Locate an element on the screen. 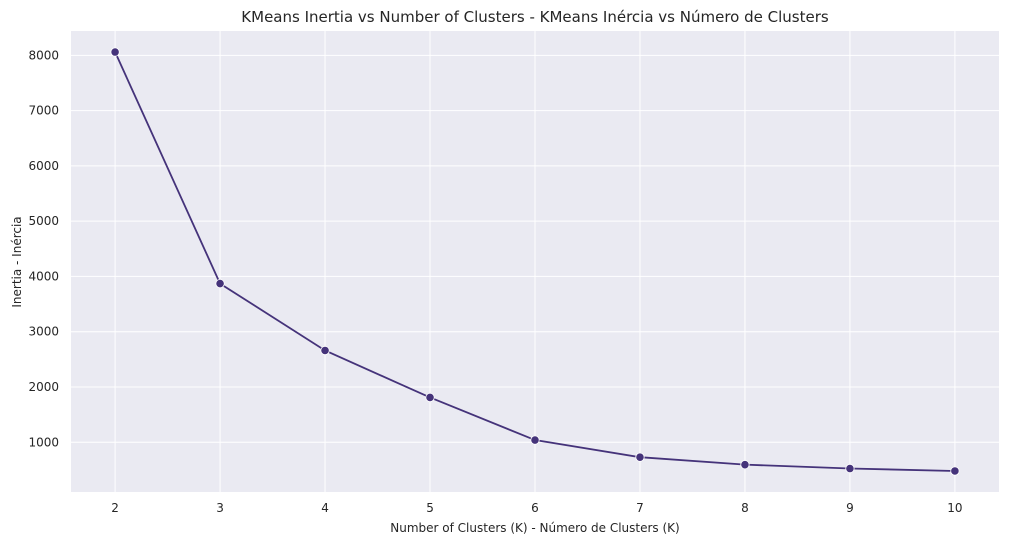 The width and height of the screenshot is (1010, 545). y-tick-label: 4000 is located at coordinates (43, 276).